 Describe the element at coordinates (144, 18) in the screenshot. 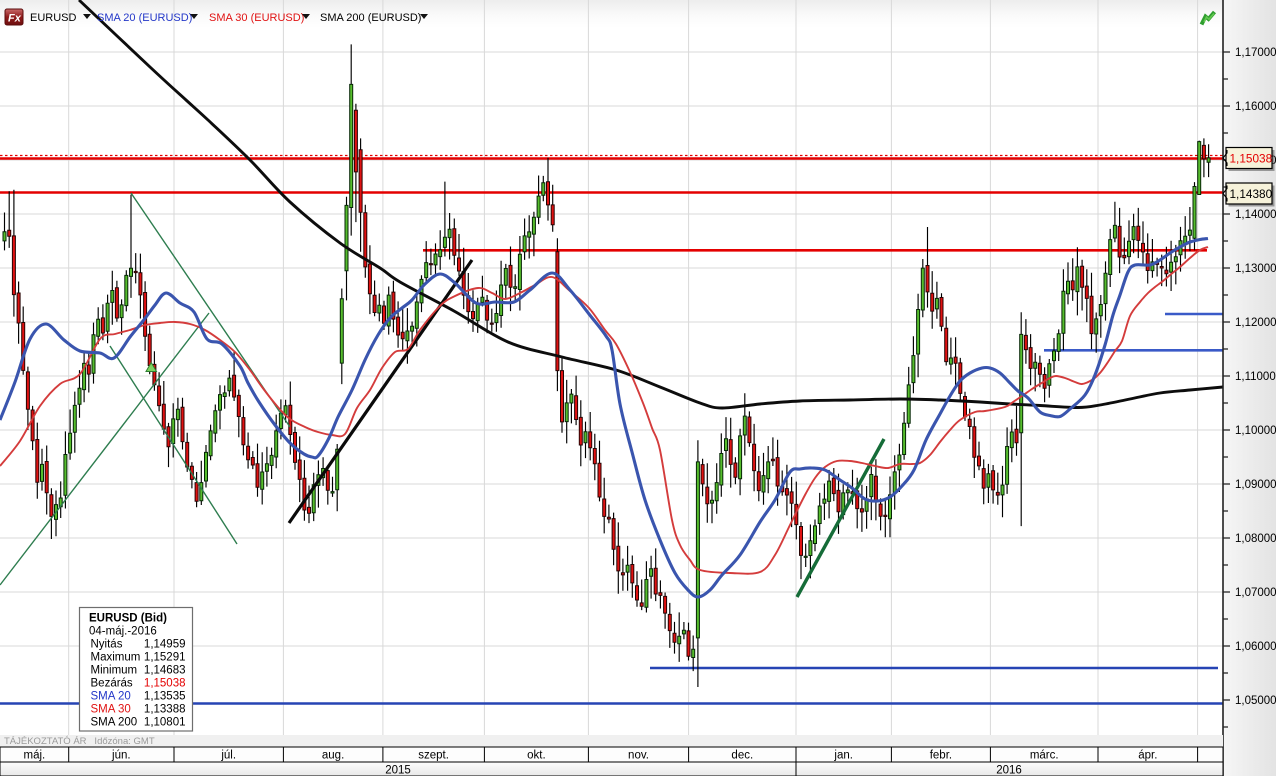

I see `svg-text: SMA 20 (EURUSD)` at that location.